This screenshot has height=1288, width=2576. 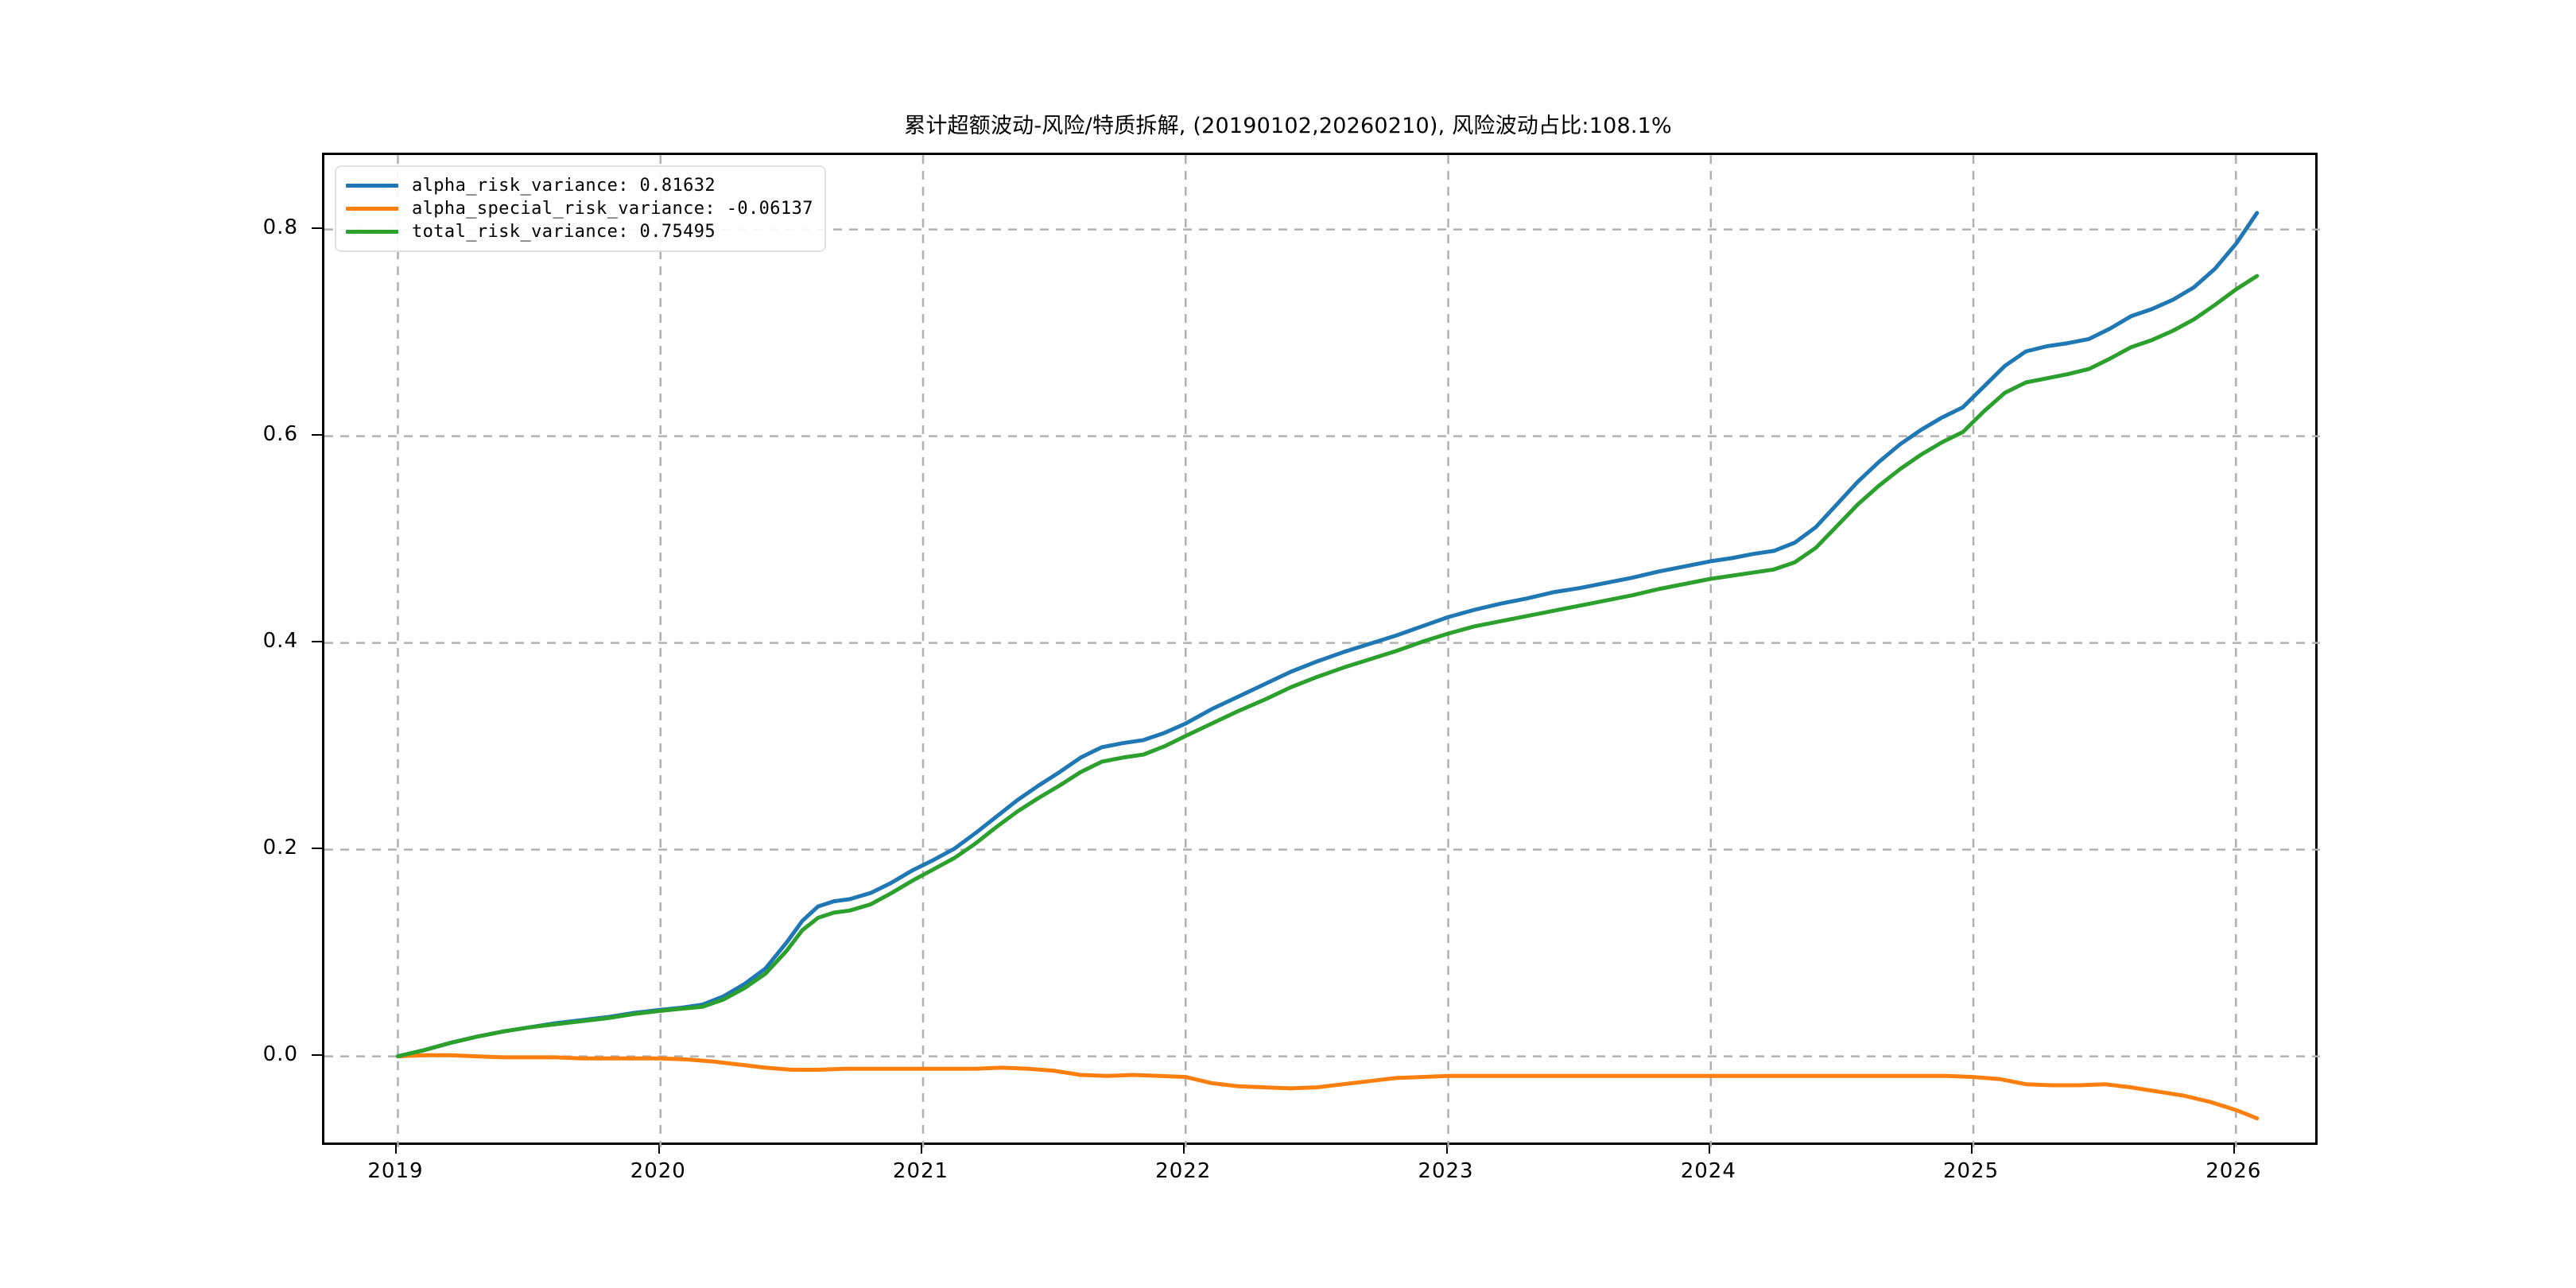 What do you see at coordinates (280, 1054) in the screenshot?
I see `y-tick-label: 0.0` at bounding box center [280, 1054].